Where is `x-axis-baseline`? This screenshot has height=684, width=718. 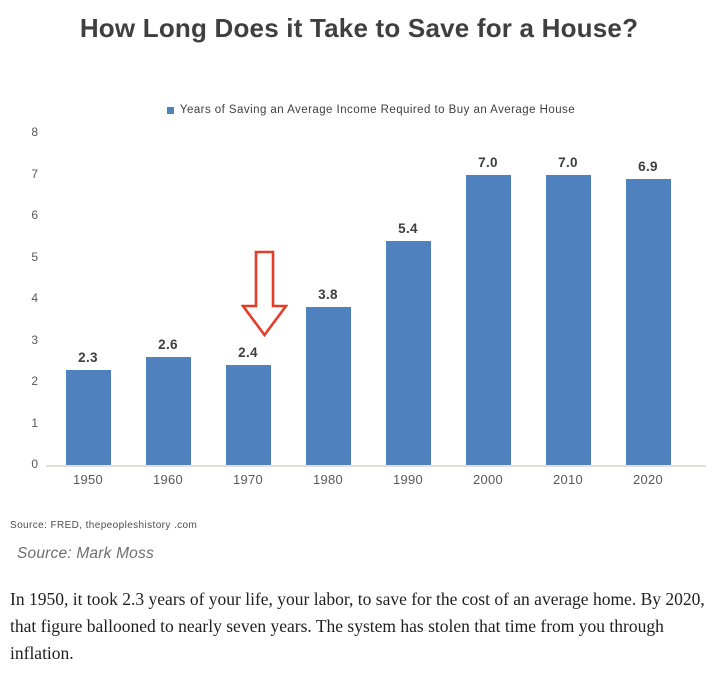
x-axis-baseline is located at coordinates (376, 466).